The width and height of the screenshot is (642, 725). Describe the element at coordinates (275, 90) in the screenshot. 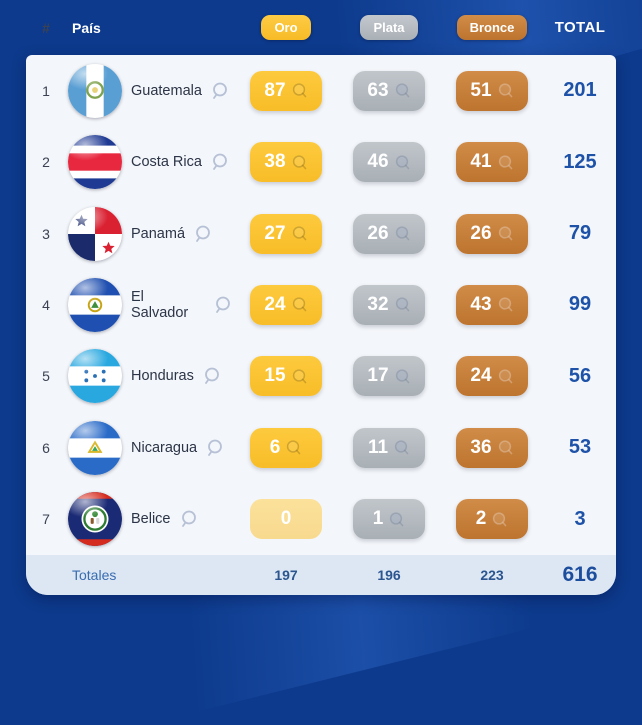

I see `gold-count: 87` at that location.